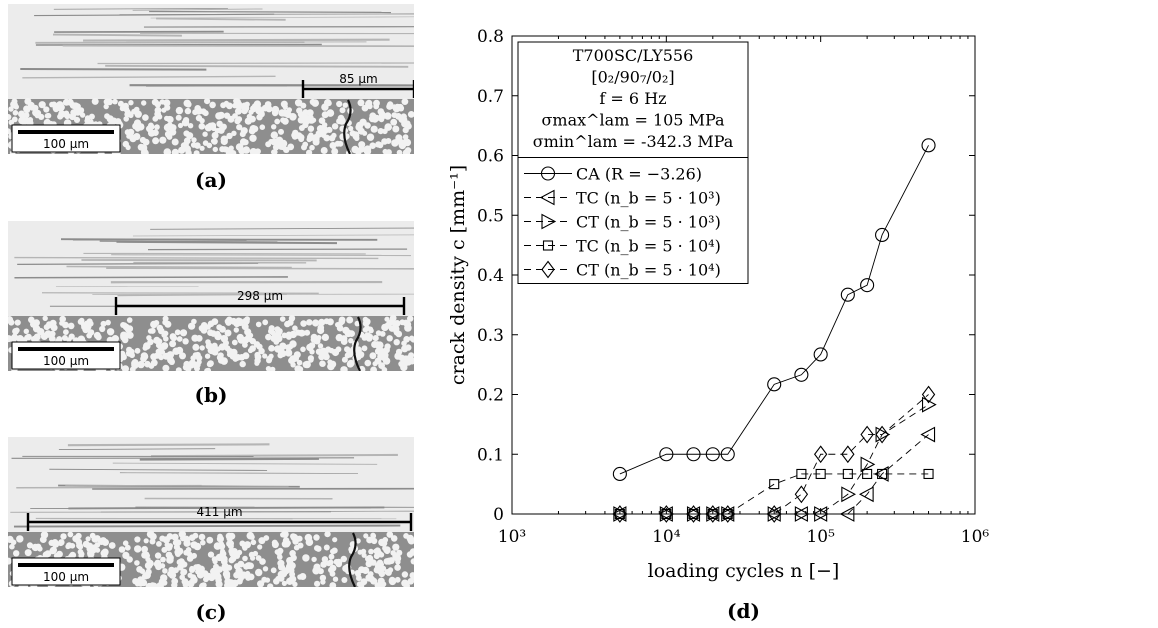 This screenshot has width=1158, height=628. Describe the element at coordinates (820, 537) in the screenshot. I see `x-tick-label: 10⁵` at that location.